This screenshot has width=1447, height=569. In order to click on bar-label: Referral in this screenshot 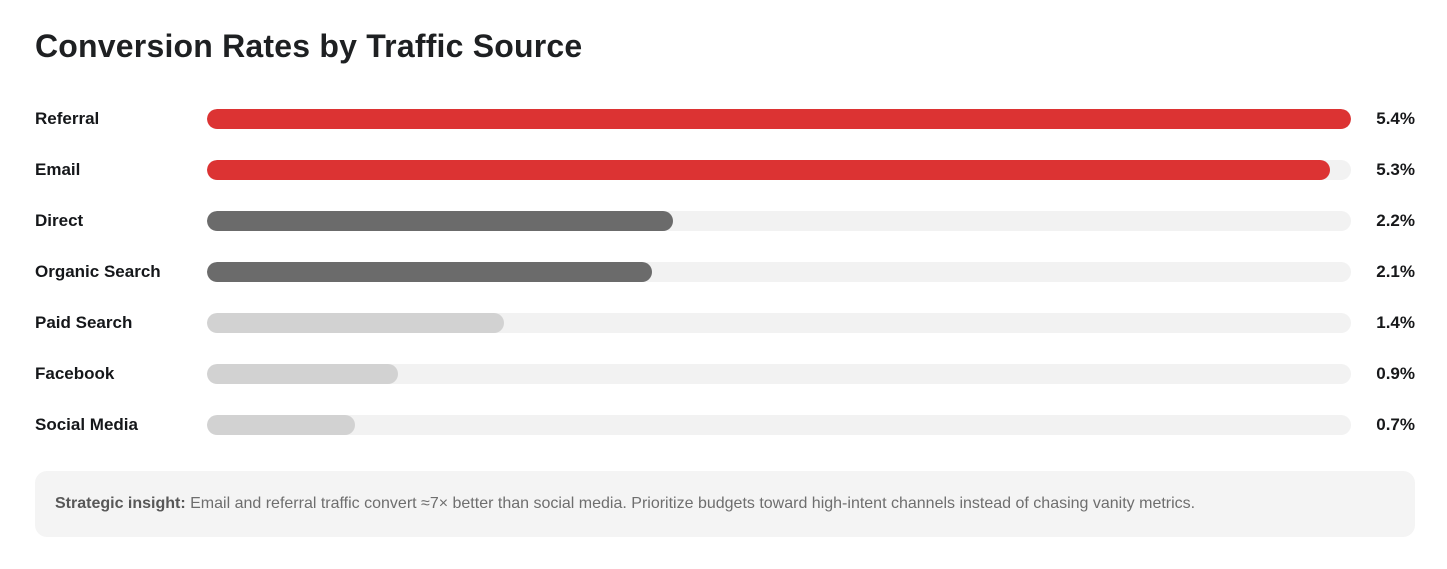, I will do `click(67, 118)`.